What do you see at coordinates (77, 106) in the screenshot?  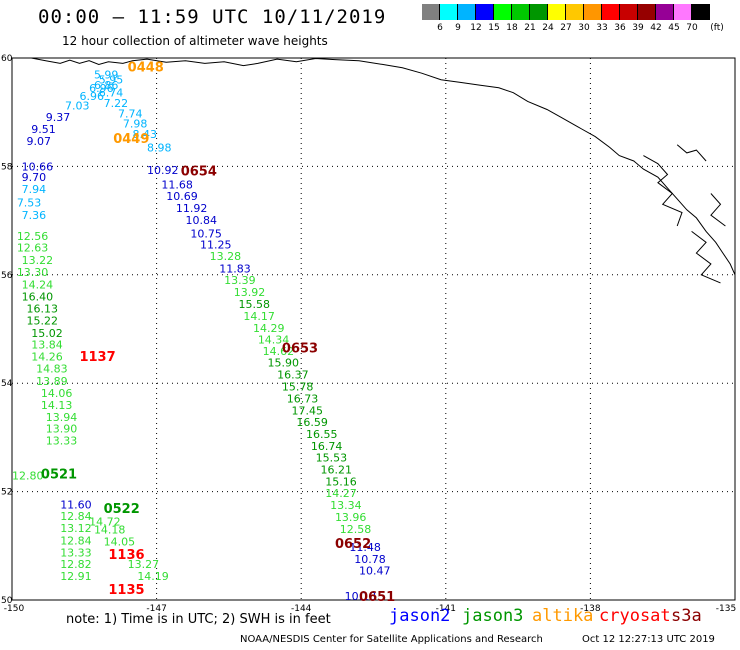 I see `wave-height-value: 7.03` at bounding box center [77, 106].